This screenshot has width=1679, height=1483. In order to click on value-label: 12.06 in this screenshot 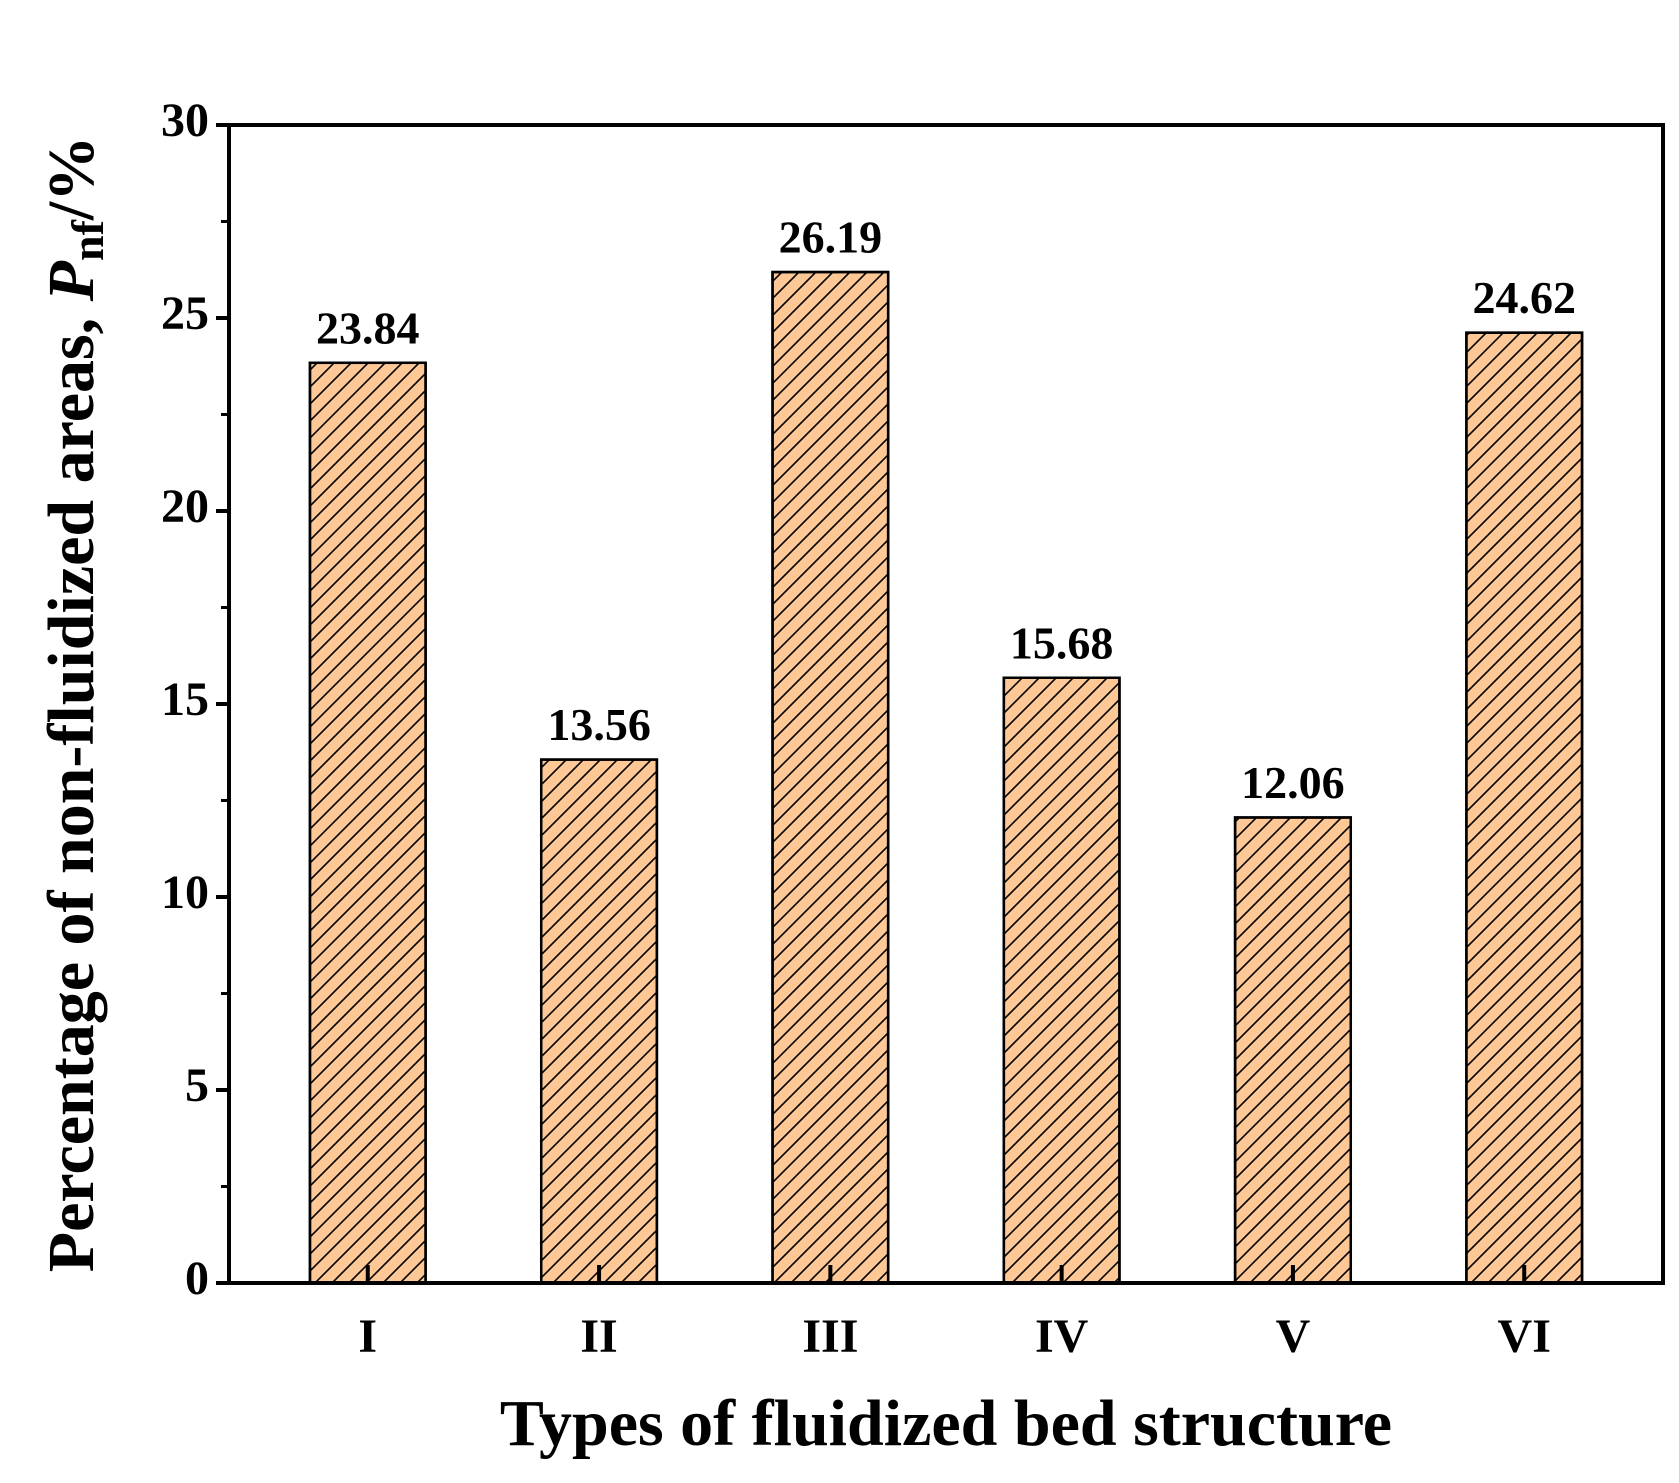, I will do `click(1293, 782)`.